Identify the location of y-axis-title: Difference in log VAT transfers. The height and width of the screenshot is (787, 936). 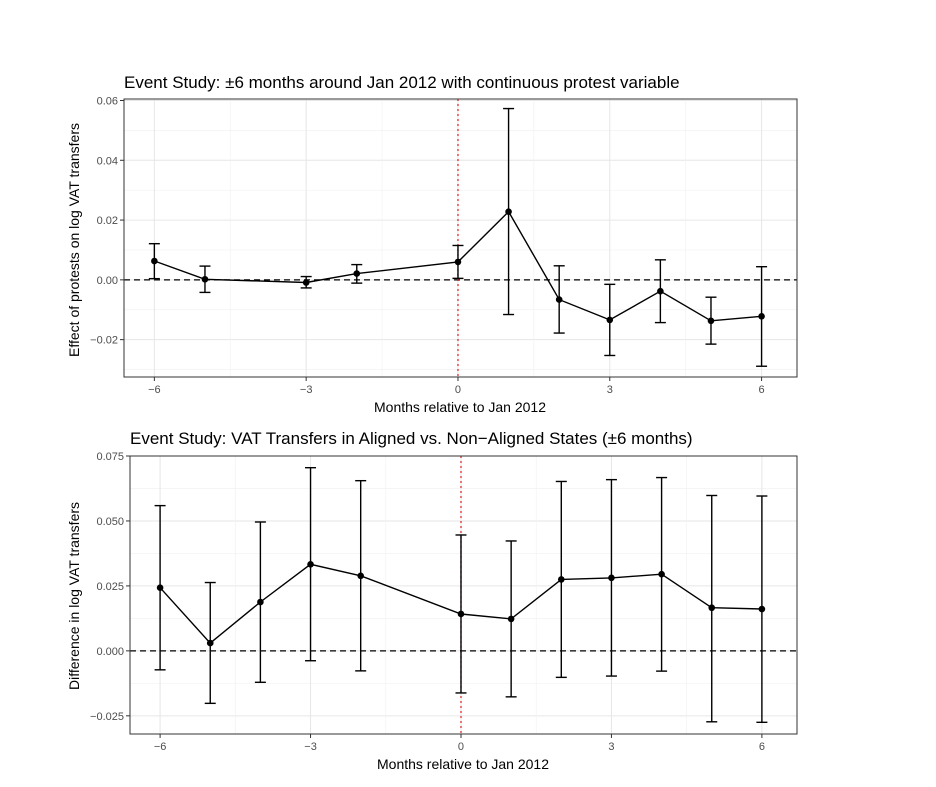
(74, 596).